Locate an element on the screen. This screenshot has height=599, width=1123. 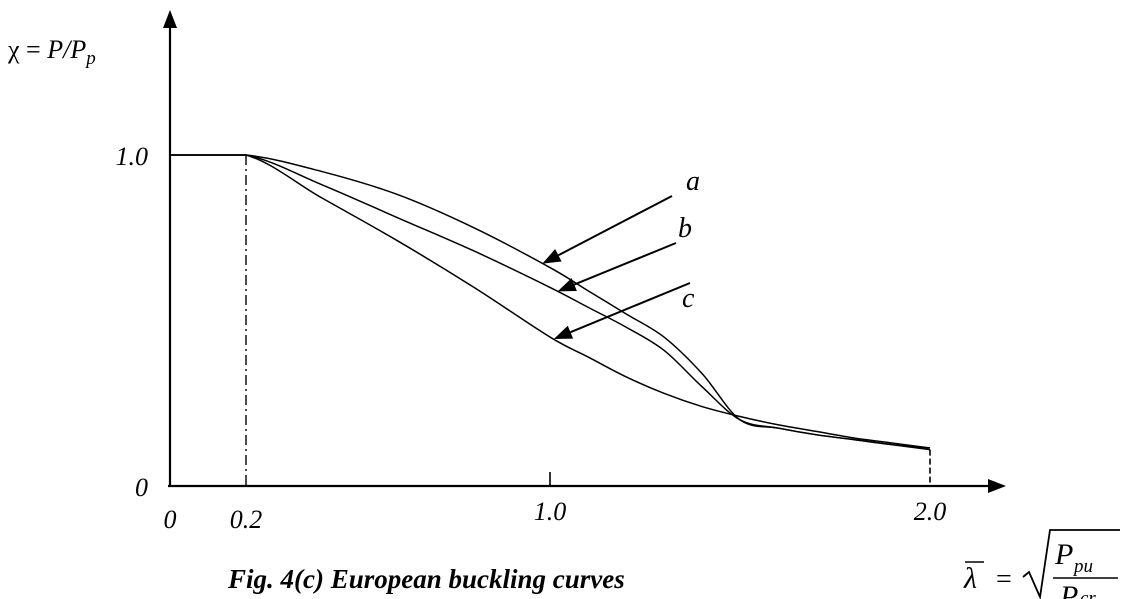
denominator-P: P is located at coordinates (1068, 589).